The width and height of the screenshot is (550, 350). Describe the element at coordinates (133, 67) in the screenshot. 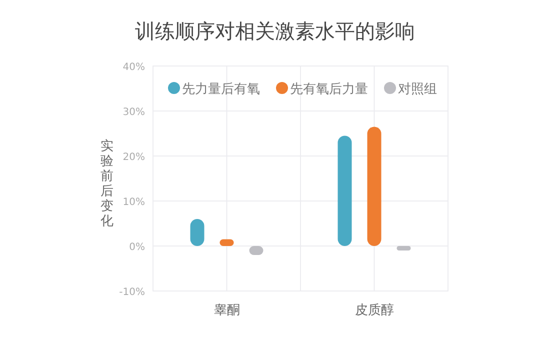

I see `y-tick-label: 40%` at that location.